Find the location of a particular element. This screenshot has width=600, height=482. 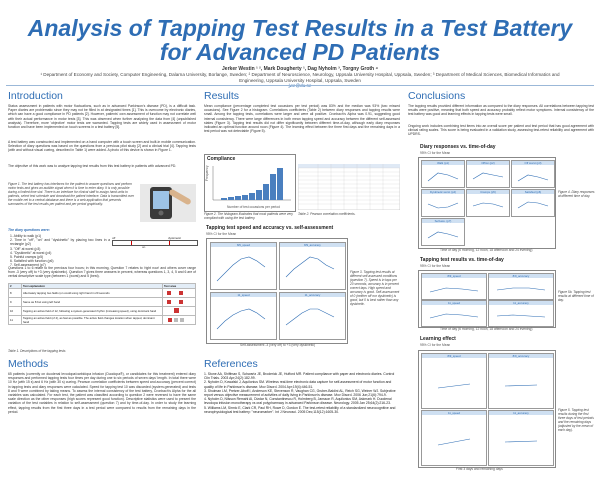

diary-item: 1. Ability to walk (p1) is located at coordinates (26, 236).